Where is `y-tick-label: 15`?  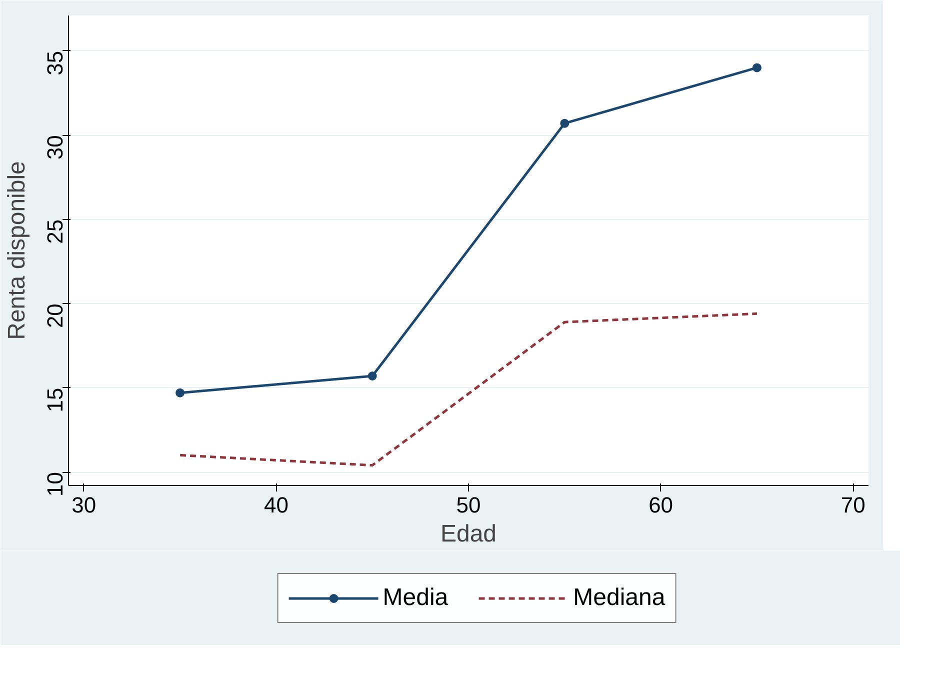 y-tick-label: 15 is located at coordinates (55, 400).